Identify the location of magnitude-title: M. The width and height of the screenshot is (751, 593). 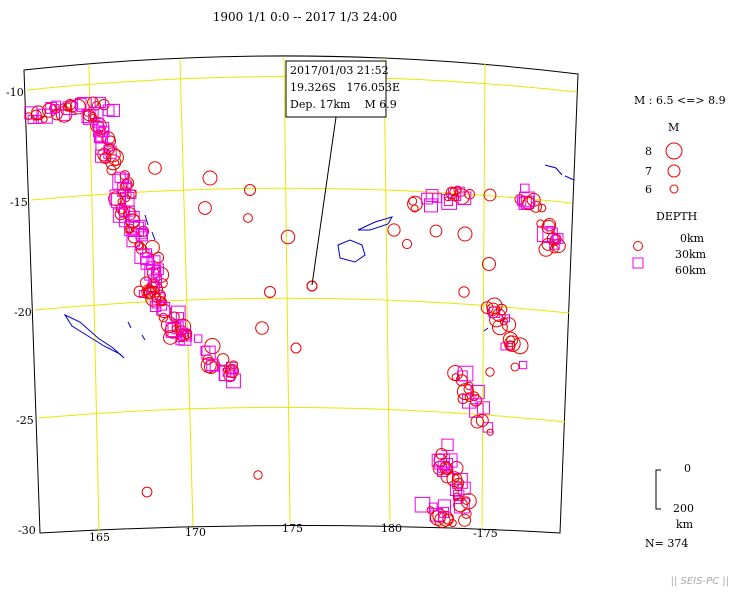
(673, 127).